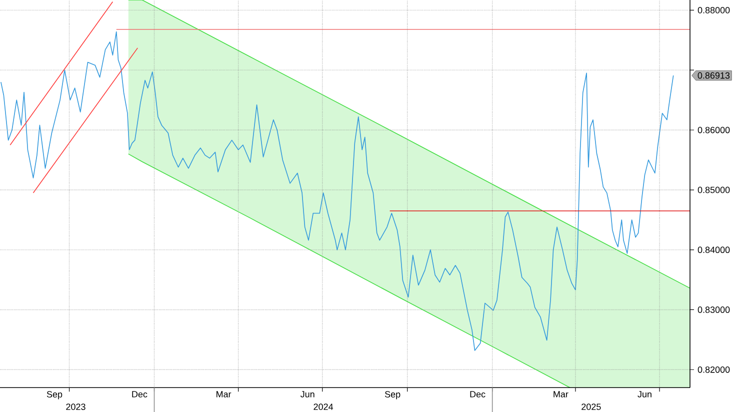 This screenshot has height=412, width=735. What do you see at coordinates (714, 250) in the screenshot?
I see `y-tick-label: 0.84000` at bounding box center [714, 250].